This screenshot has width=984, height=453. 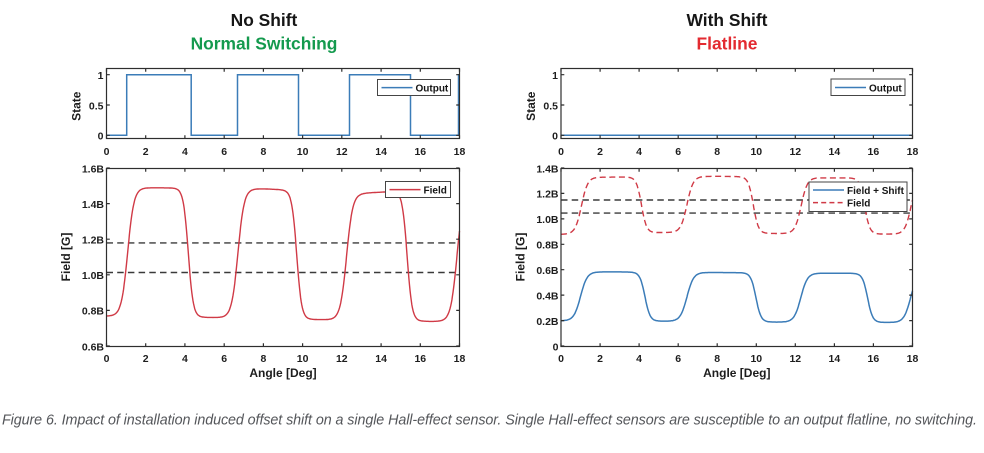 I want to click on svg-text: Normal Switching, so click(x=264, y=44).